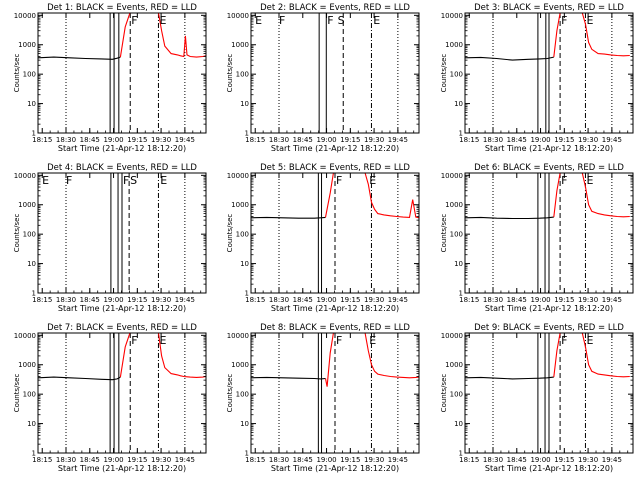  What do you see at coordinates (335, 8) in the screenshot?
I see `panel-title: Det 2: BLACK = Events, RED = LLD` at bounding box center [335, 8].